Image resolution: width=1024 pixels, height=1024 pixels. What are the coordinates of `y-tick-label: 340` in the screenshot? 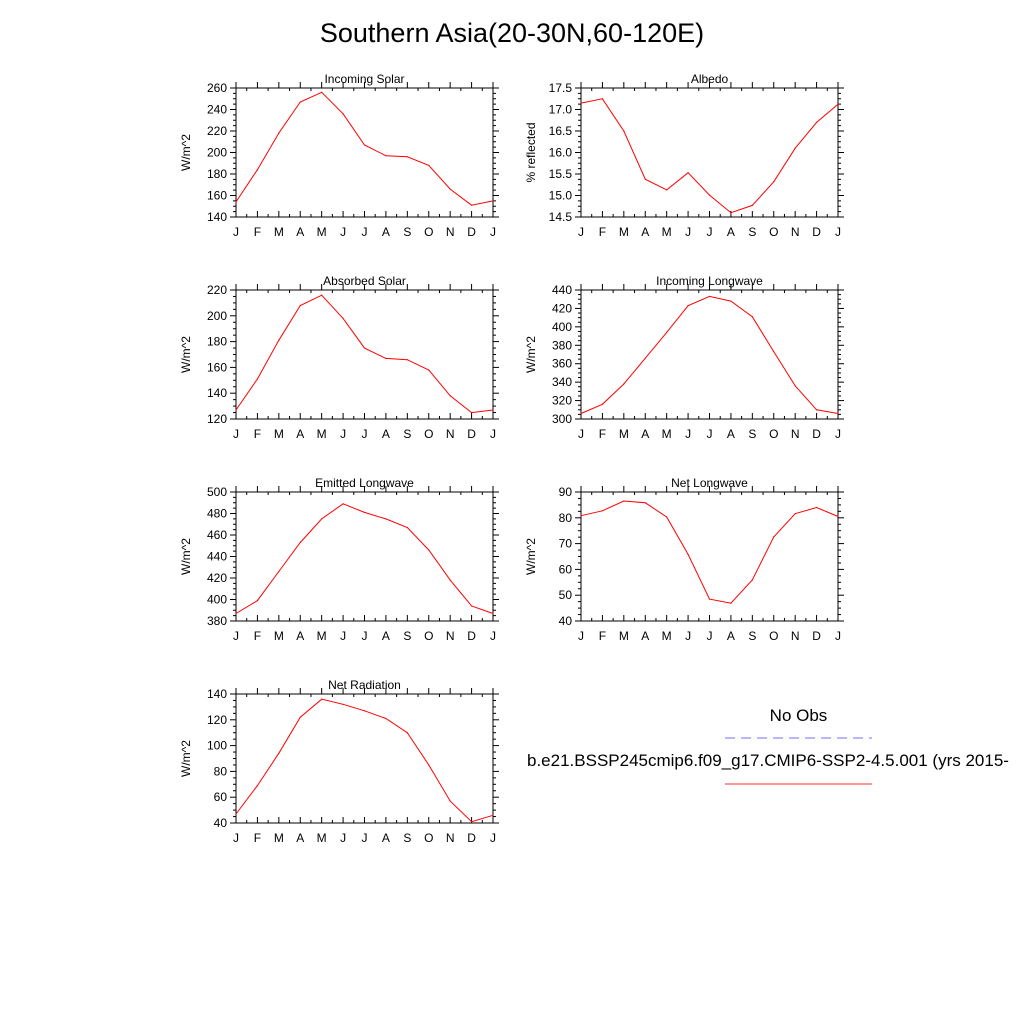 It's located at (562, 382).